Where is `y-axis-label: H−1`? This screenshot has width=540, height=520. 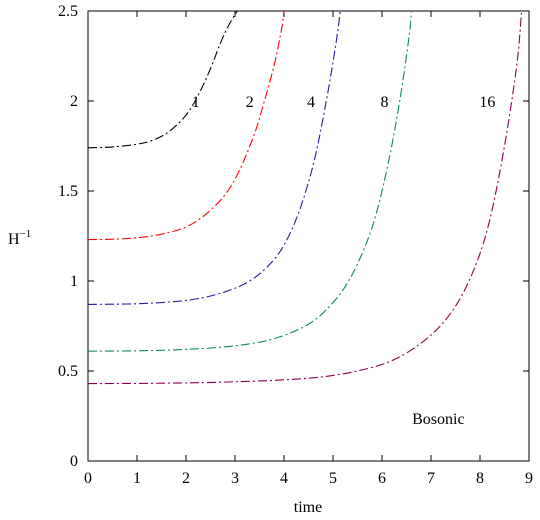 y-axis-label: H−1 is located at coordinates (19, 238).